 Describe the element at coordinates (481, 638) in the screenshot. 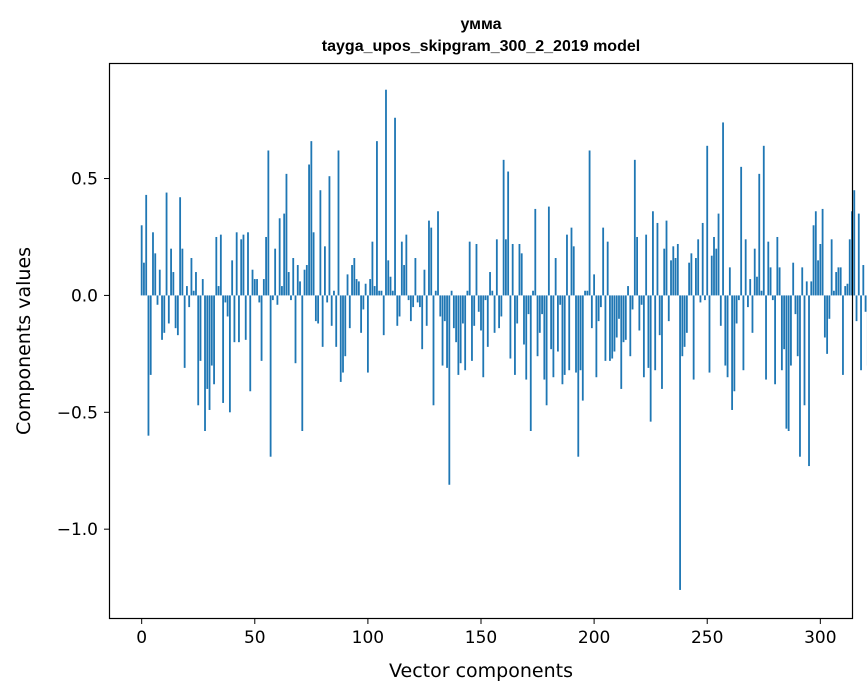

I see `x-tick-label-3: 150` at that location.